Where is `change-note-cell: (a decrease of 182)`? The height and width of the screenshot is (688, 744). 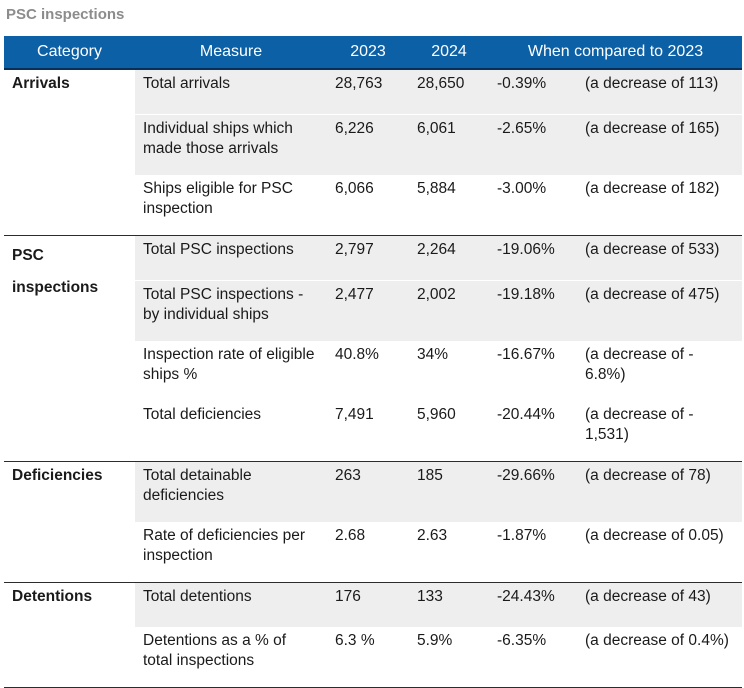 change-note-cell: (a decrease of 182) is located at coordinates (659, 205).